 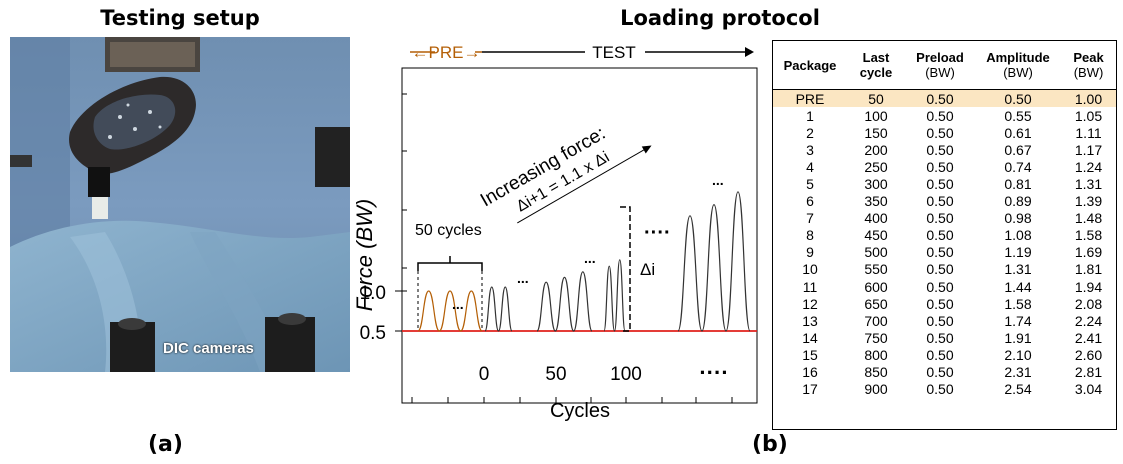 I want to click on x-minor-ticks, so click(x=572, y=400).